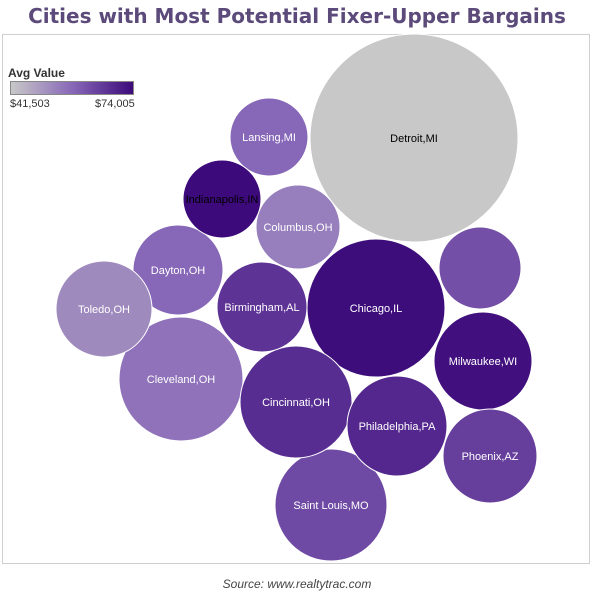 Image resolution: width=594 pixels, height=596 pixels. I want to click on source-note: Source: www.realtytrac.com, so click(297, 584).